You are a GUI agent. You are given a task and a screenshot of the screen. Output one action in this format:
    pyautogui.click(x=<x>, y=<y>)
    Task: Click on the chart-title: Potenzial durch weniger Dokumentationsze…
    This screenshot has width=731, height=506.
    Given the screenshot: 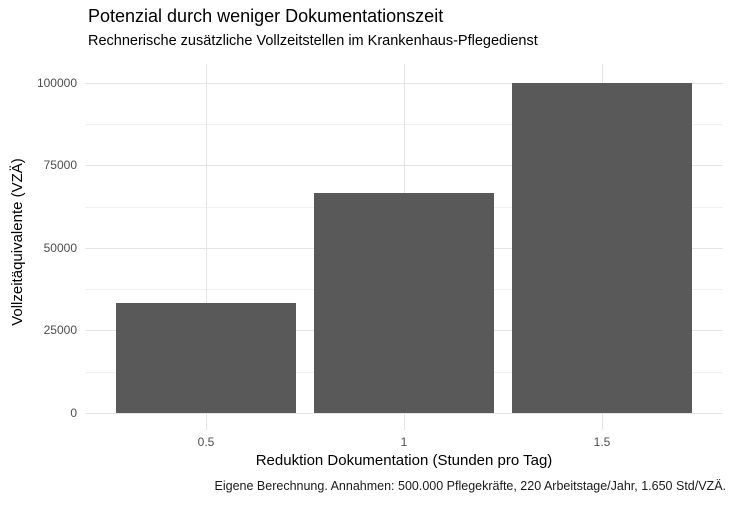 What is the action you would take?
    pyautogui.click(x=266, y=16)
    